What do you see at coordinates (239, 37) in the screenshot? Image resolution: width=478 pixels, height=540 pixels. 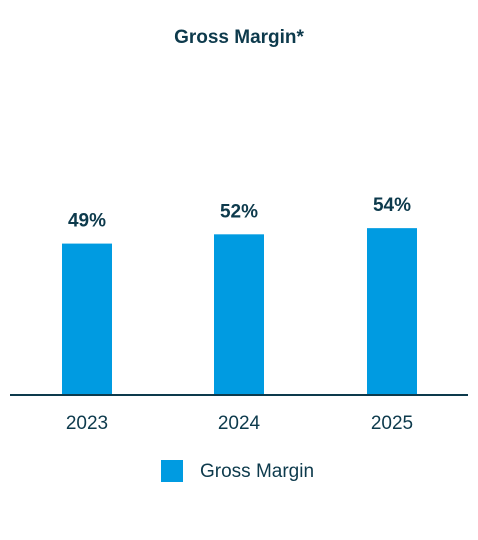 I see `chart-title: Gross Margin*` at bounding box center [239, 37].